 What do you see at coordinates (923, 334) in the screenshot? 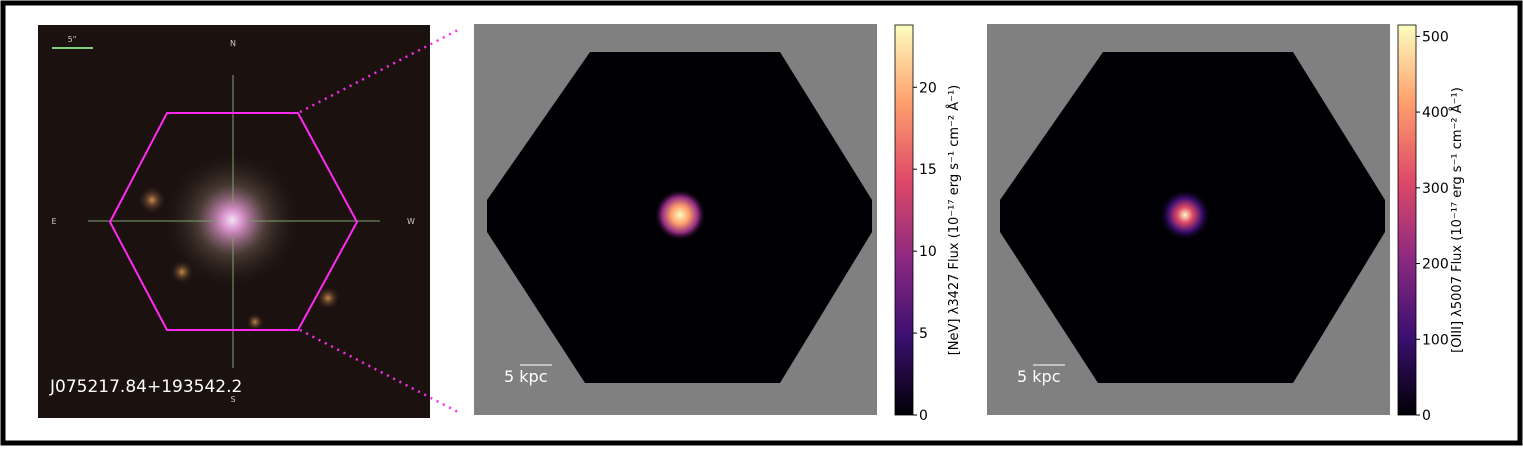
I see `colorbar-tick-label: 5` at bounding box center [923, 334].